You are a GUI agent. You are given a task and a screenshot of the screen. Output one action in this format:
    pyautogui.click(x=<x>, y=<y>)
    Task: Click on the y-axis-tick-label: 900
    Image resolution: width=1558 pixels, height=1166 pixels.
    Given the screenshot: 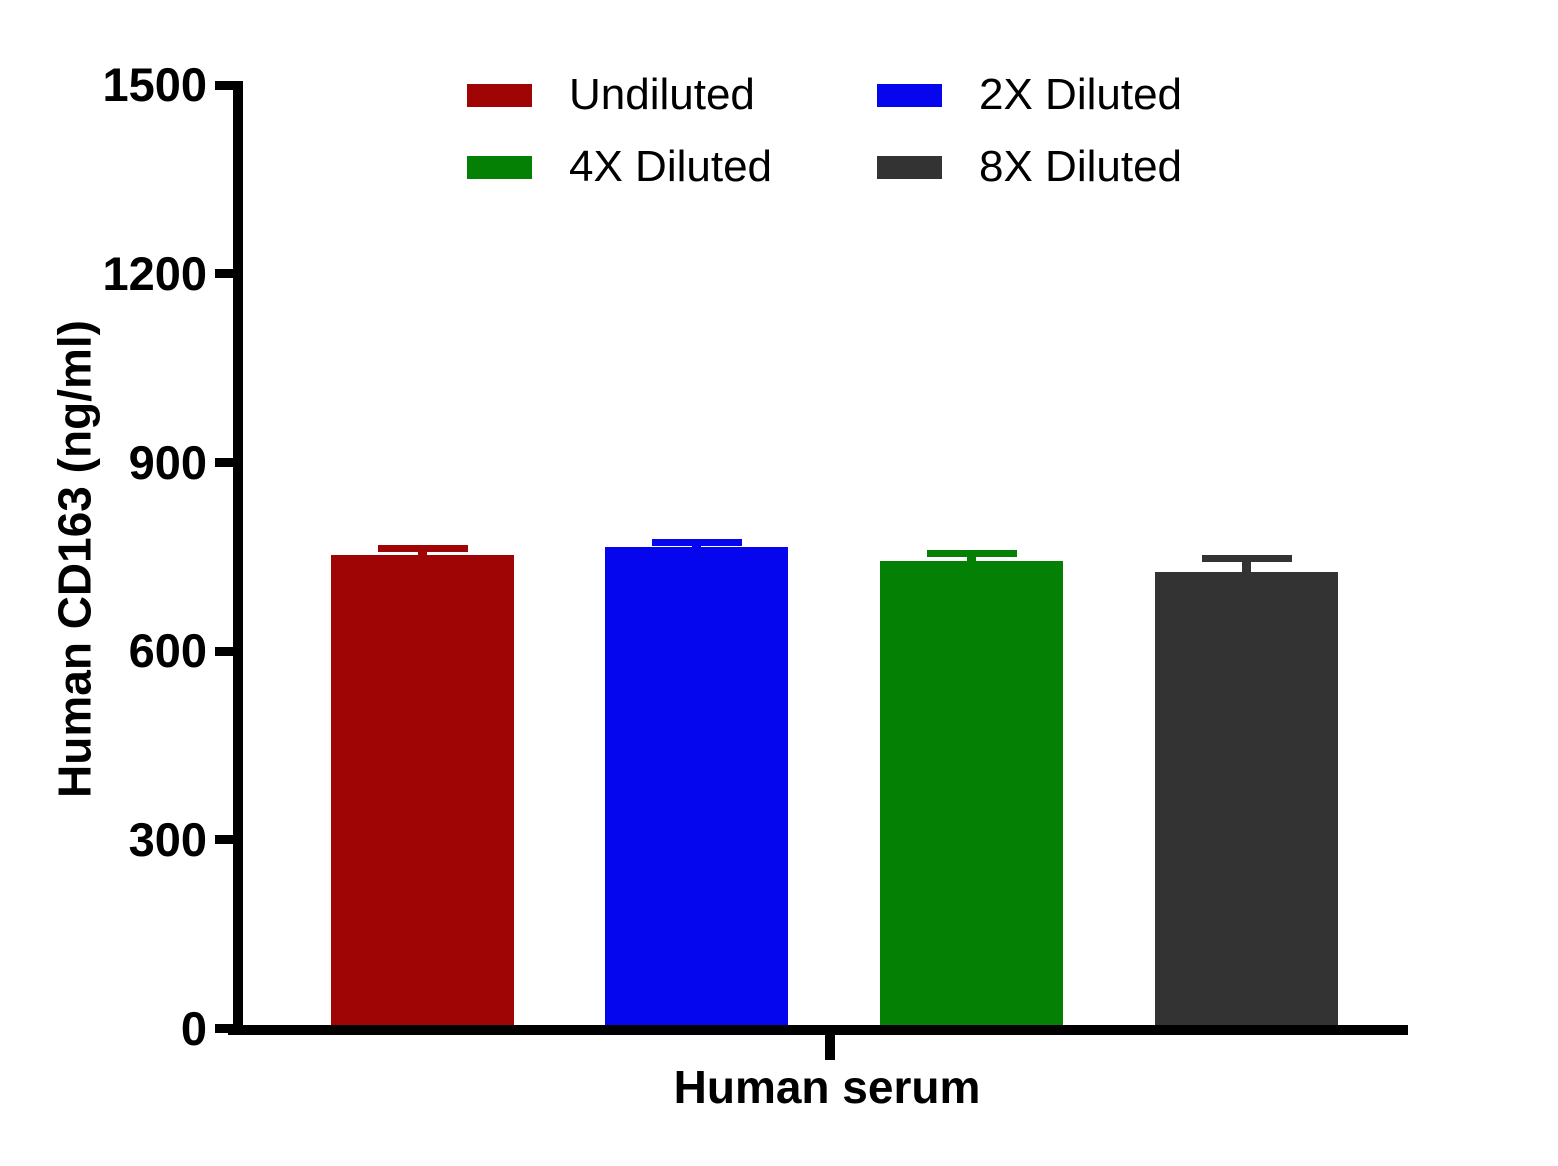 What is the action you would take?
    pyautogui.click(x=167, y=462)
    